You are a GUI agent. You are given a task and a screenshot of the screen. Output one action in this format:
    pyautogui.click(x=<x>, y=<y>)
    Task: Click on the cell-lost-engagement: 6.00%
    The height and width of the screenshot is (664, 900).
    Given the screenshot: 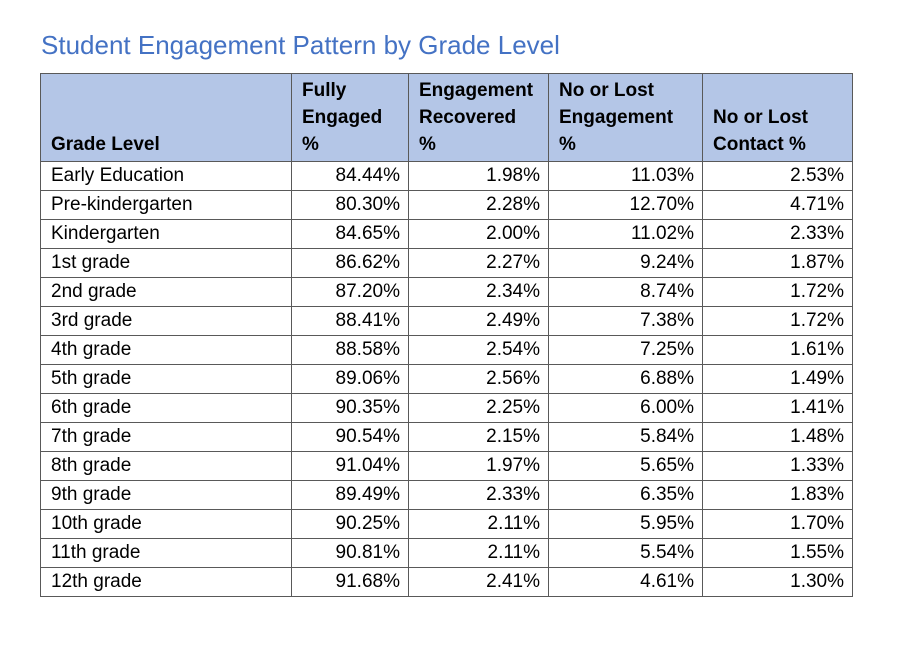 What is the action you would take?
    pyautogui.click(x=625, y=408)
    